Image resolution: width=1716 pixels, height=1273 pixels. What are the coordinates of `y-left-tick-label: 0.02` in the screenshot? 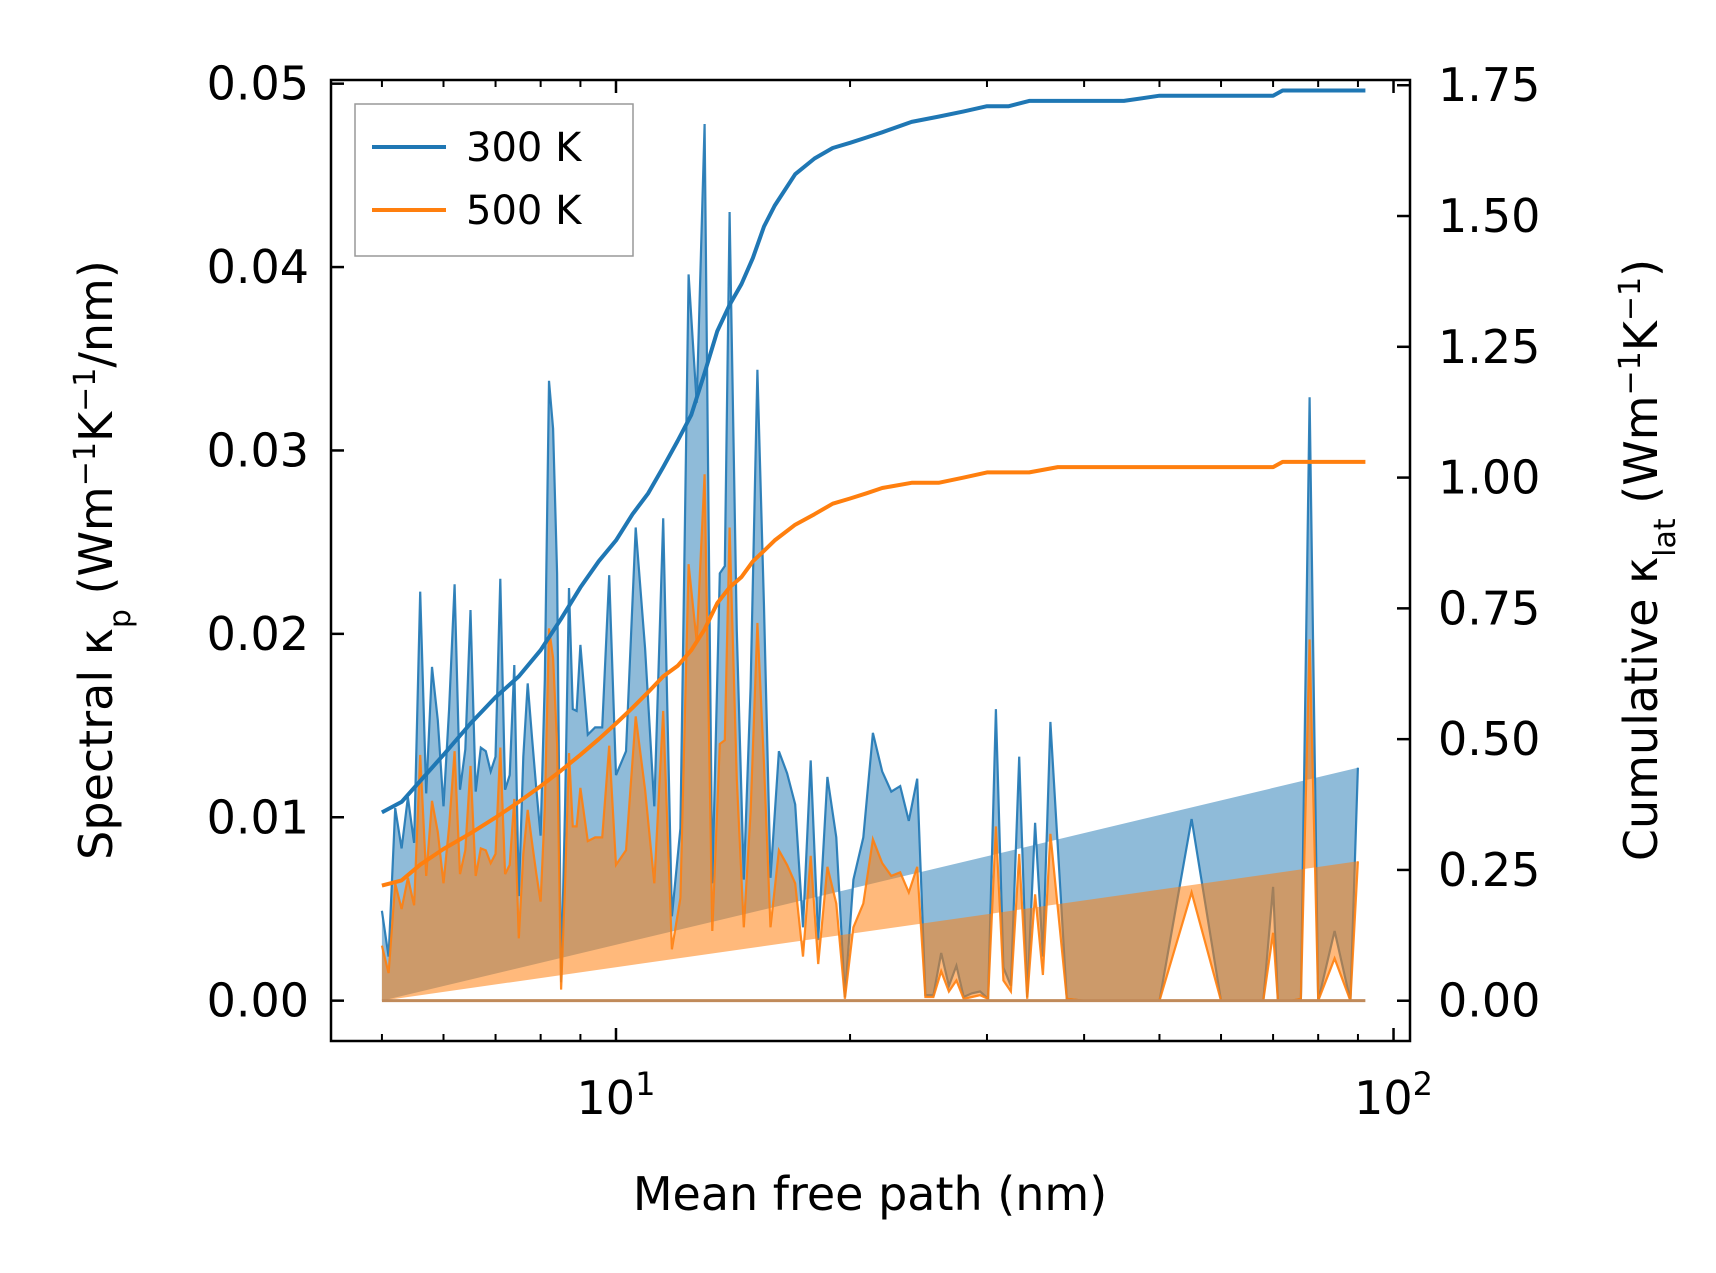 It's located at (258, 634).